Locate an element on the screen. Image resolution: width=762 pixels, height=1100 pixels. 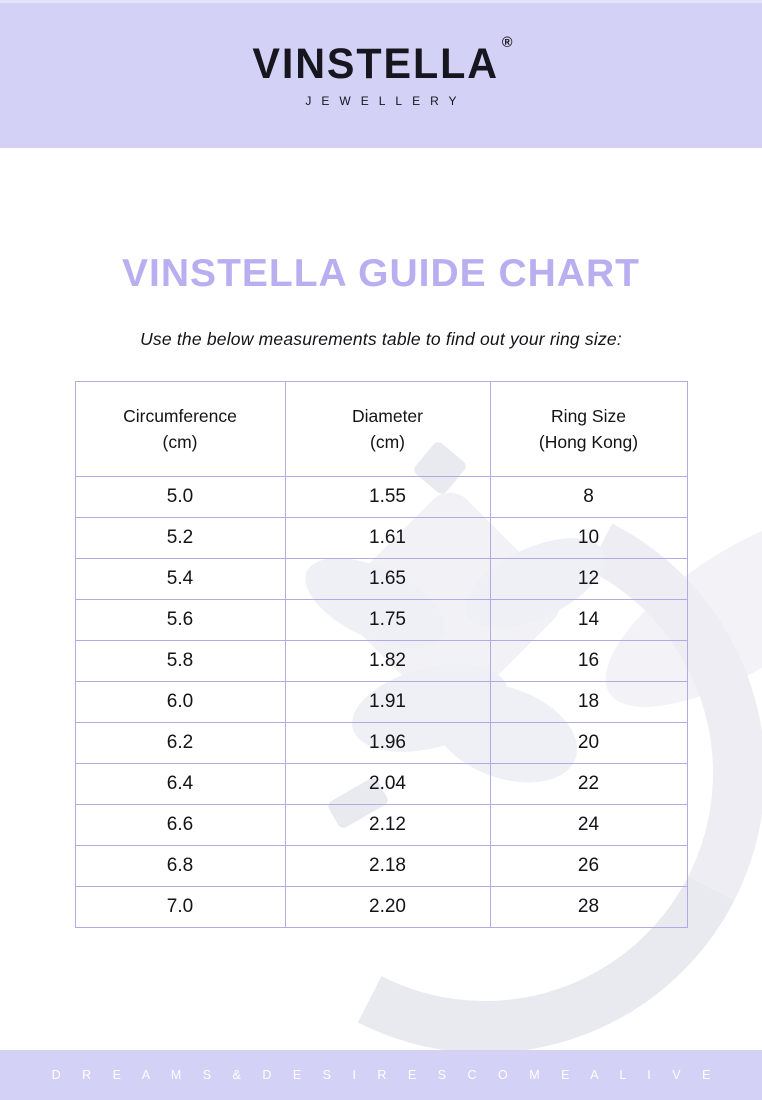
table-cell: 5.4 is located at coordinates (180, 578).